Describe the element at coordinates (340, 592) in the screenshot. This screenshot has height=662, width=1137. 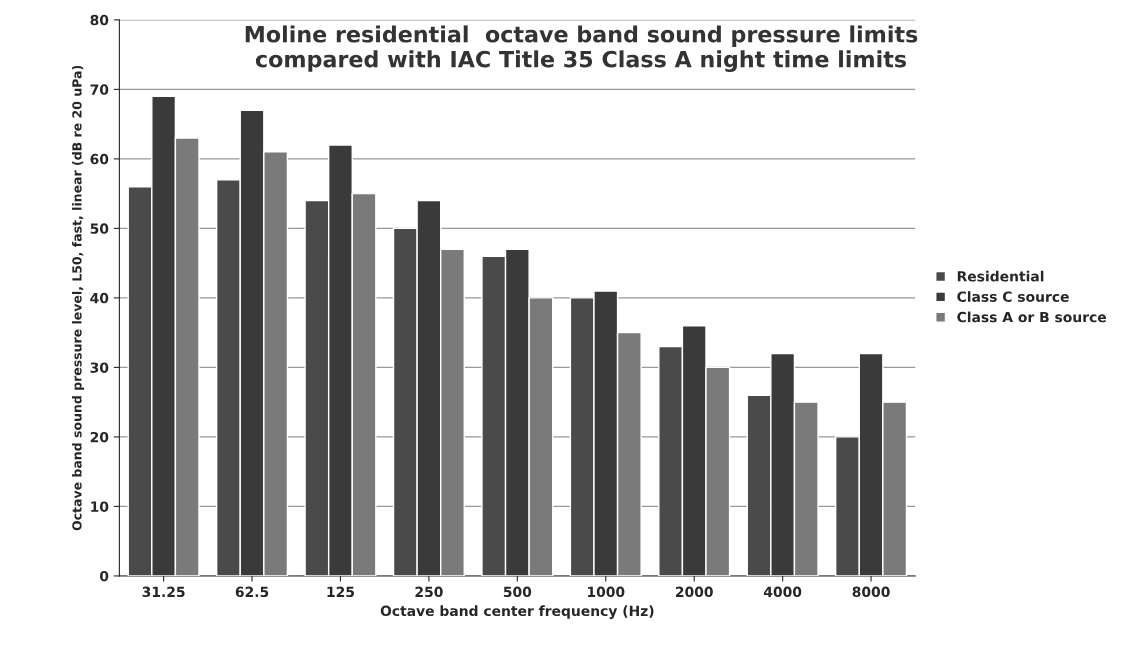
I see `x-tick-label: 125` at that location.